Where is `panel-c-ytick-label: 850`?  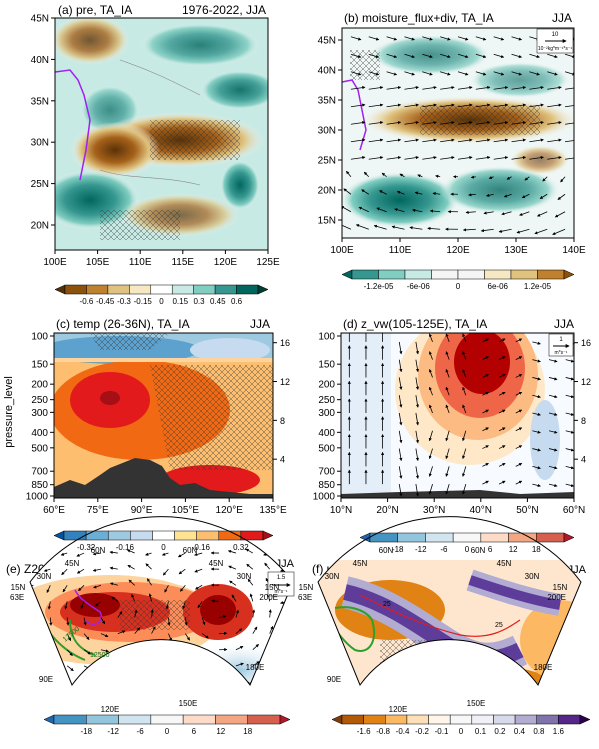 panel-c-ytick-label: 850 is located at coordinates (39, 485).